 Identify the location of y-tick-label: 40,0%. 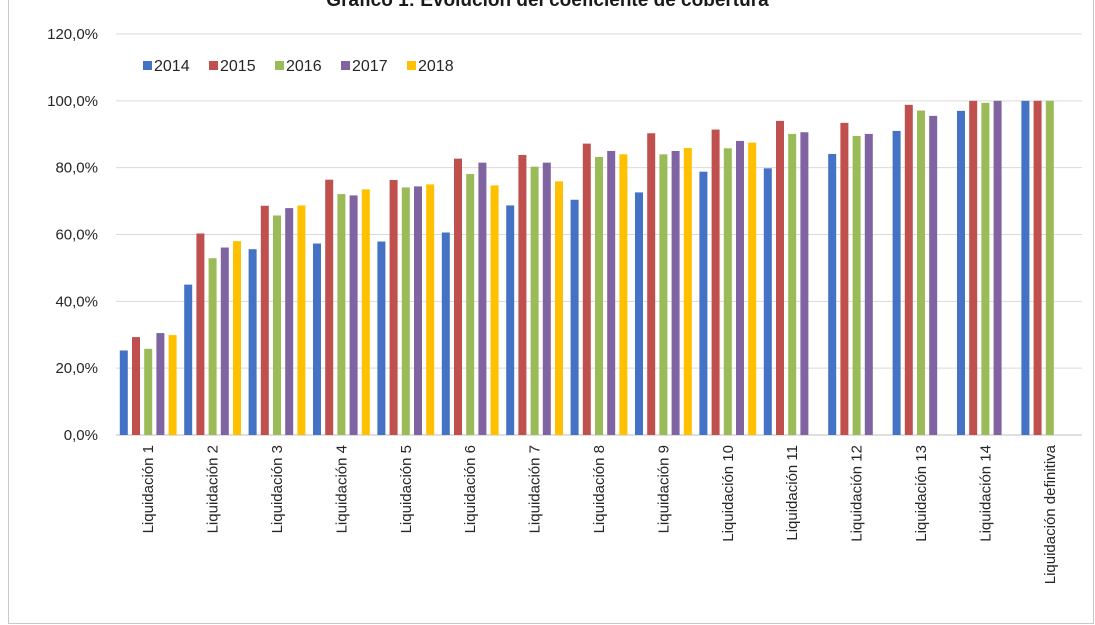
(76, 301).